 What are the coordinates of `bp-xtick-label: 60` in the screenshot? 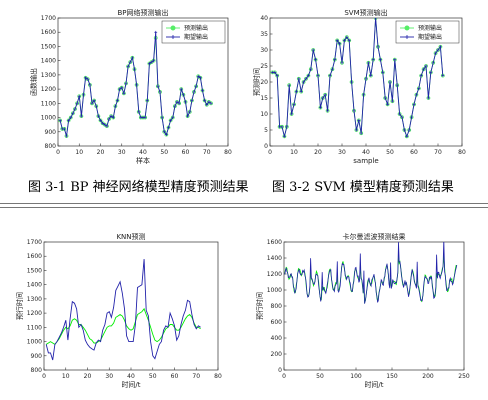 It's located at (186, 152).